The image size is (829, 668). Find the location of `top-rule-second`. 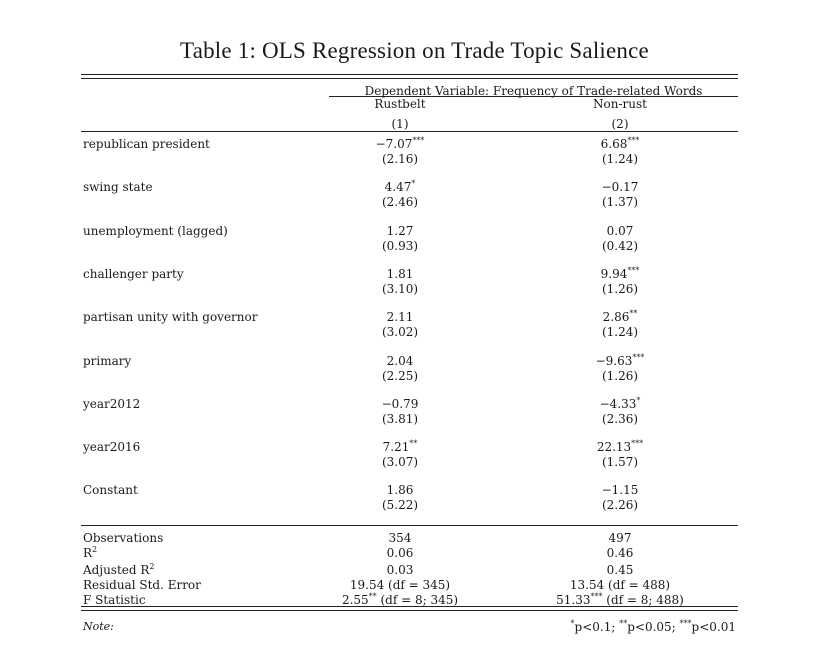

top-rule-second is located at coordinates (409, 78).